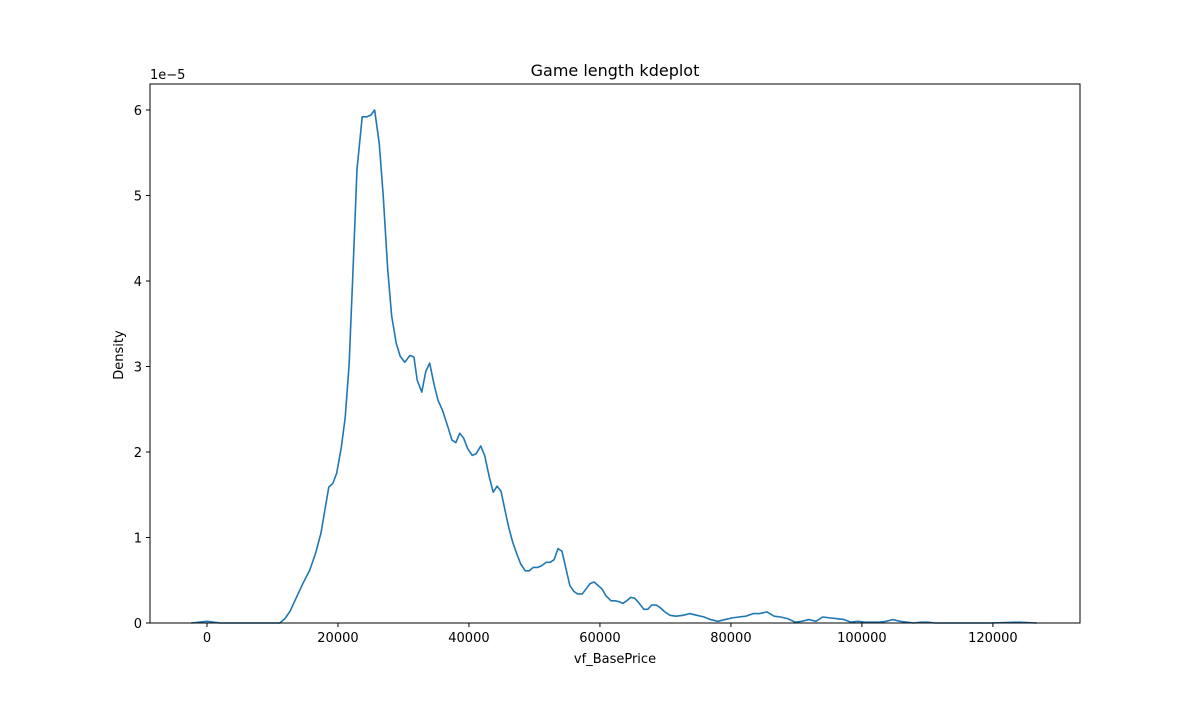 Image resolution: width=1200 pixels, height=704 pixels. I want to click on y-tick-label: 1, so click(138, 538).